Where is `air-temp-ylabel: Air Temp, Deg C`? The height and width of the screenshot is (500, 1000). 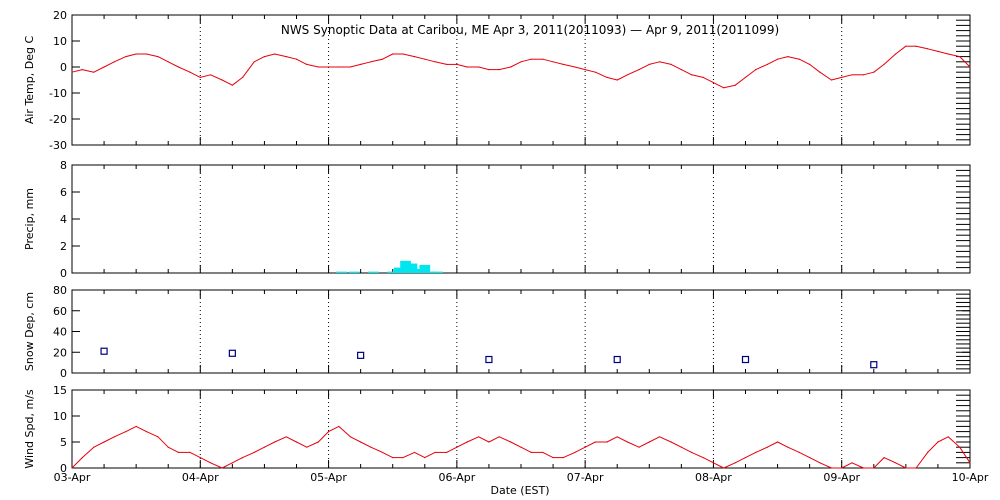 air-temp-ylabel: Air Temp, Deg C is located at coordinates (29, 80).